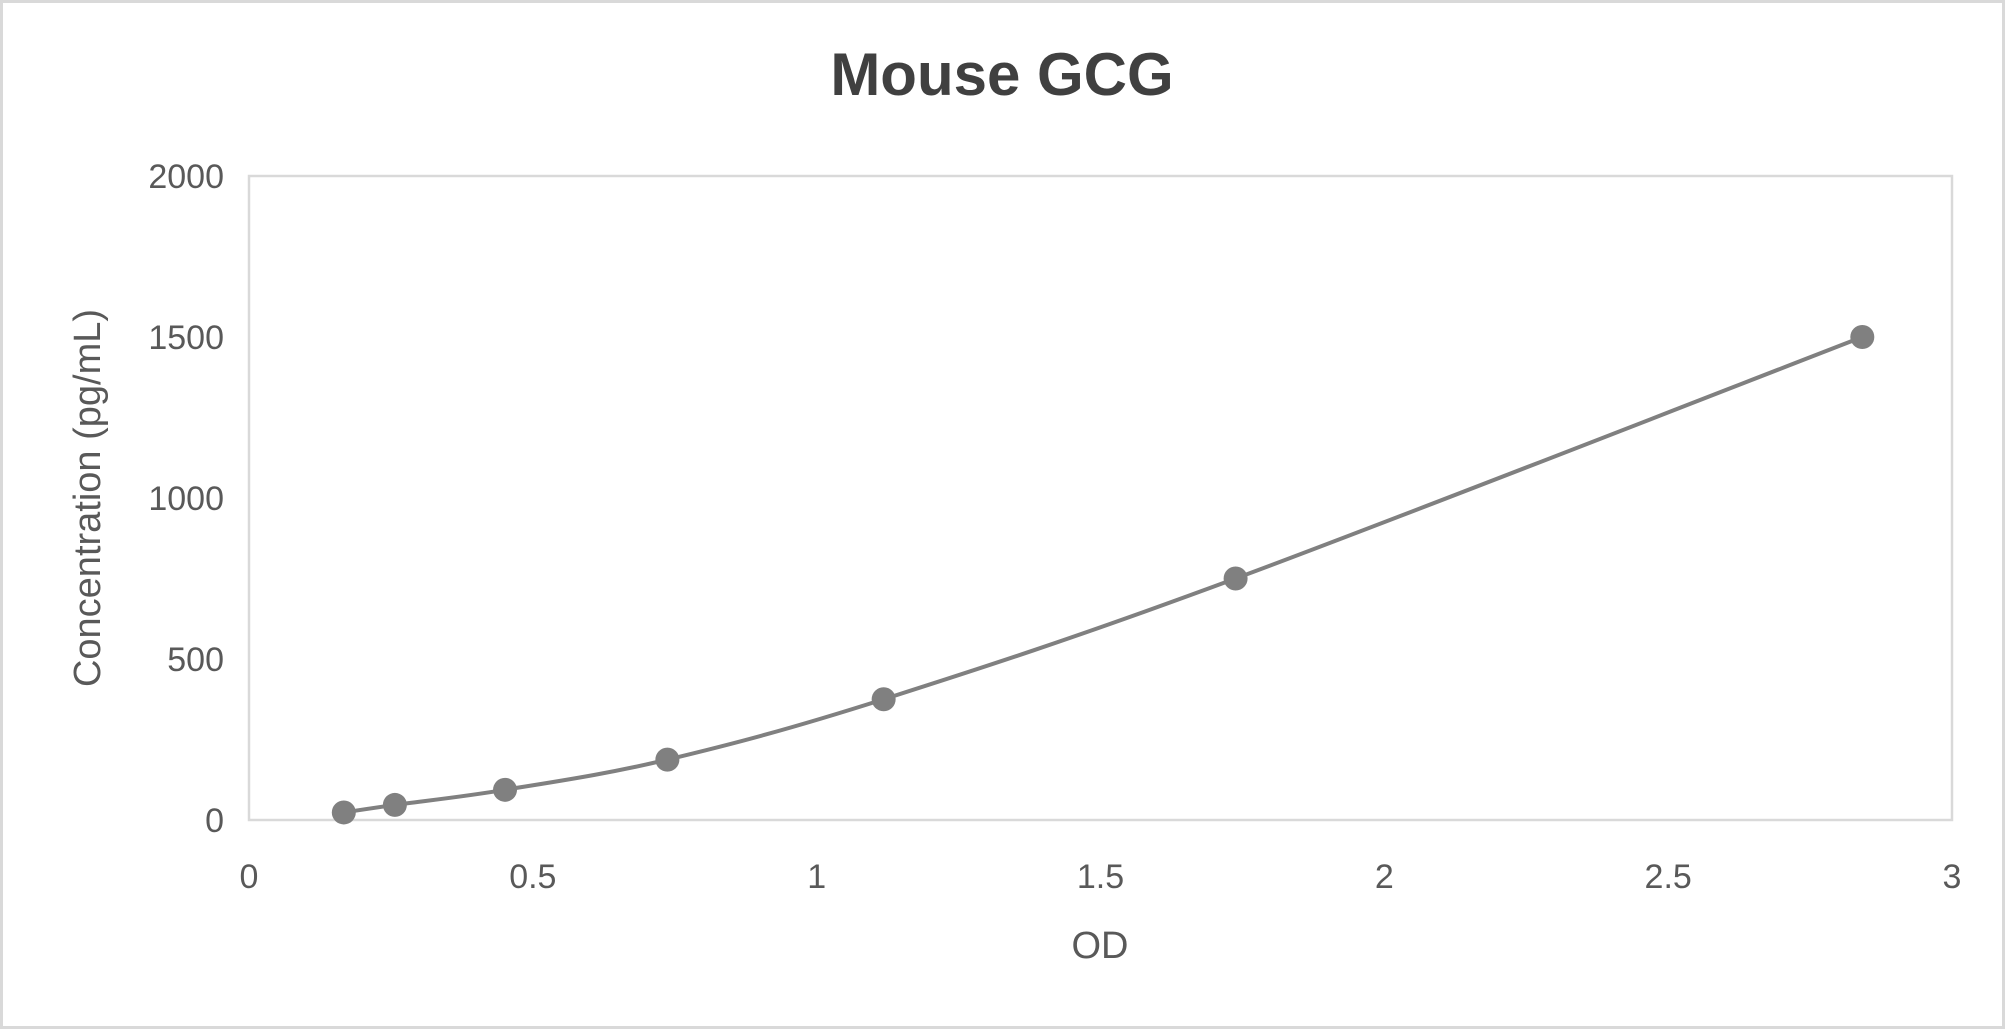 This screenshot has width=2005, height=1029. Describe the element at coordinates (1001, 74) in the screenshot. I see `chart-title: Mouse GCG` at that location.